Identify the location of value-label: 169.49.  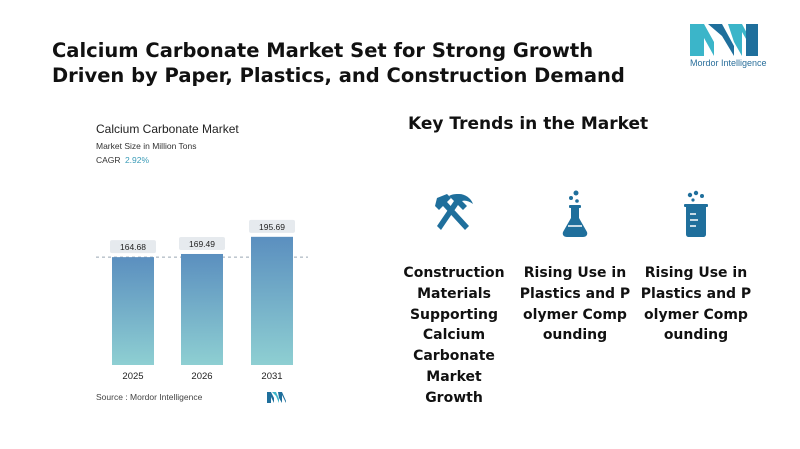
(202, 244).